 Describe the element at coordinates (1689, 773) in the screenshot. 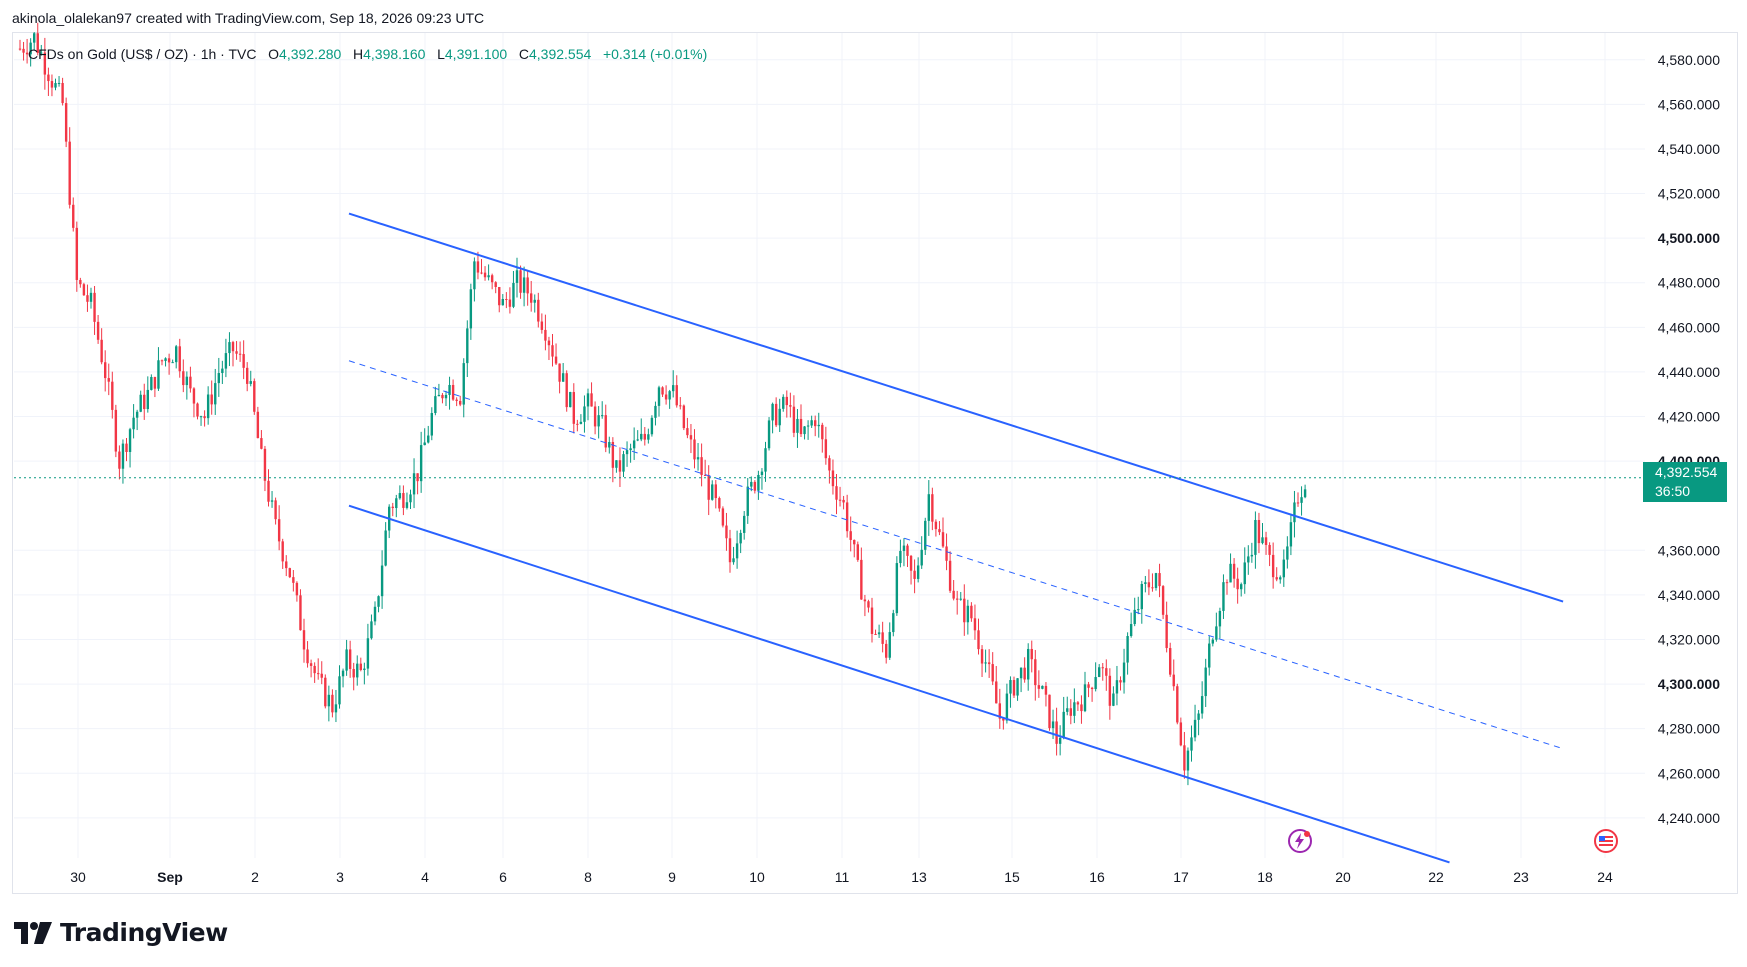

I see `price-tick-label: 4,260.000` at that location.